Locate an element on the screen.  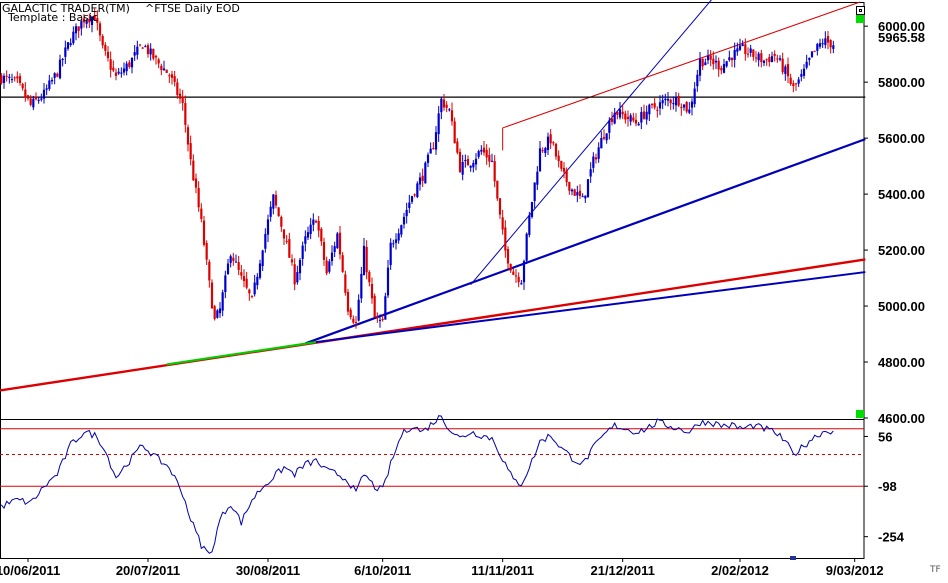
scroll-marker-icon is located at coordinates (793, 558).